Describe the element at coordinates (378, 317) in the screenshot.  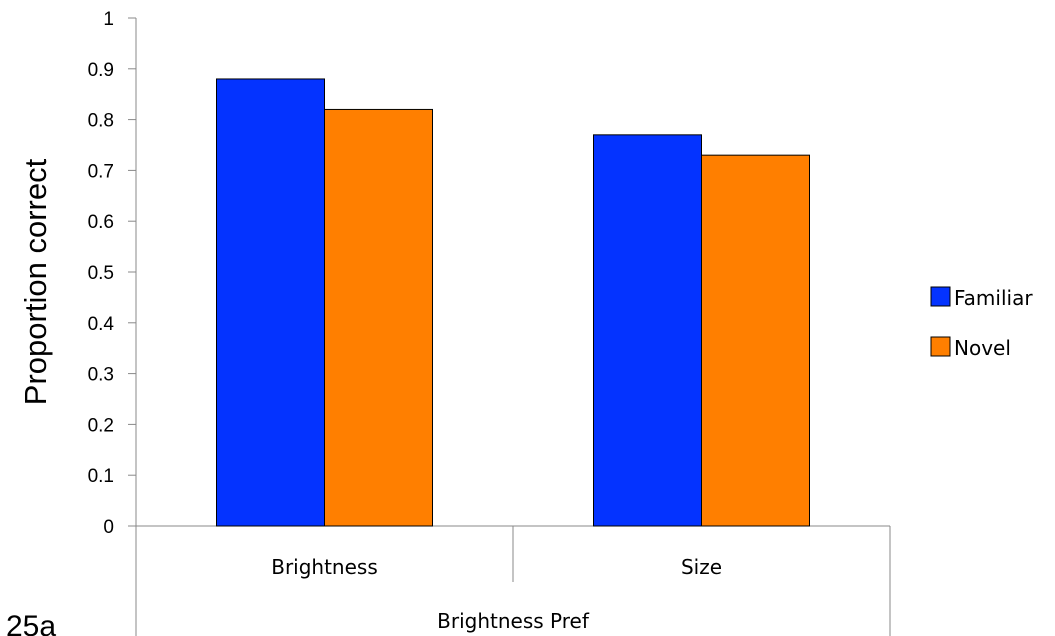
I see `bar-novel-brightness` at that location.